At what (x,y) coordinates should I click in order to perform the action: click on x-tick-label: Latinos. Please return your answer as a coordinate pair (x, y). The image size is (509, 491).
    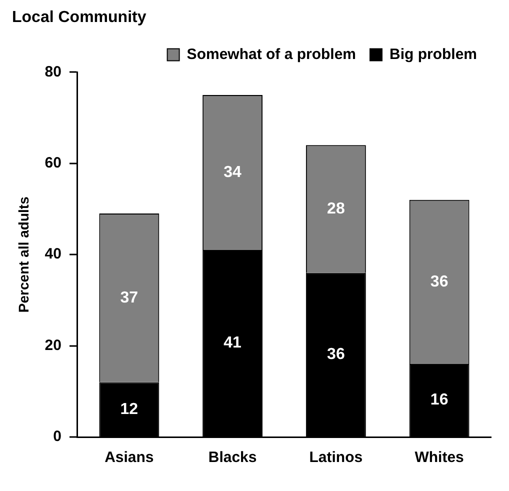
    Looking at the image, I should click on (336, 457).